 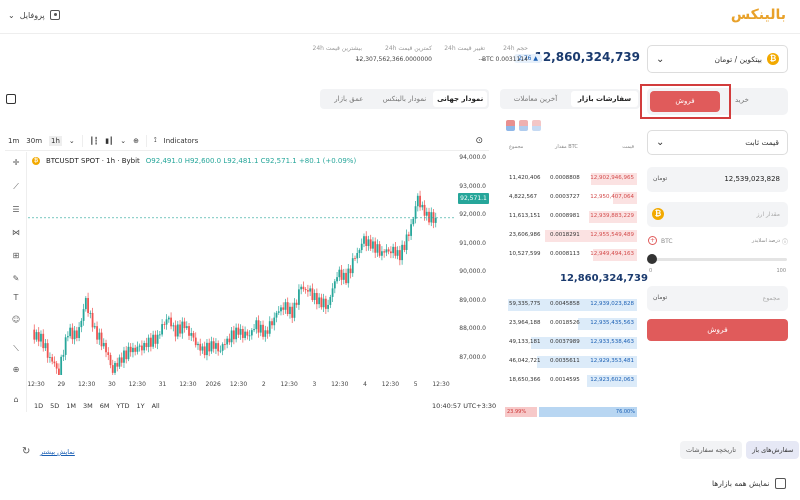 I want to click on orderbook-both-icon, so click(x=510, y=125).